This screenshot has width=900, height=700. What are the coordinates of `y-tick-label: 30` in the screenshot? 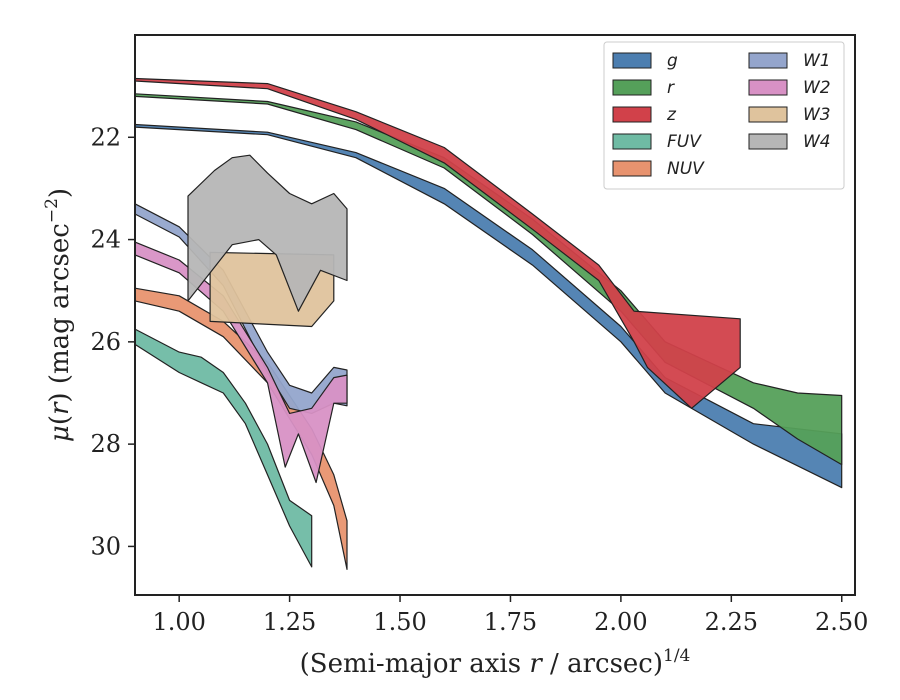 It's located at (105, 546).